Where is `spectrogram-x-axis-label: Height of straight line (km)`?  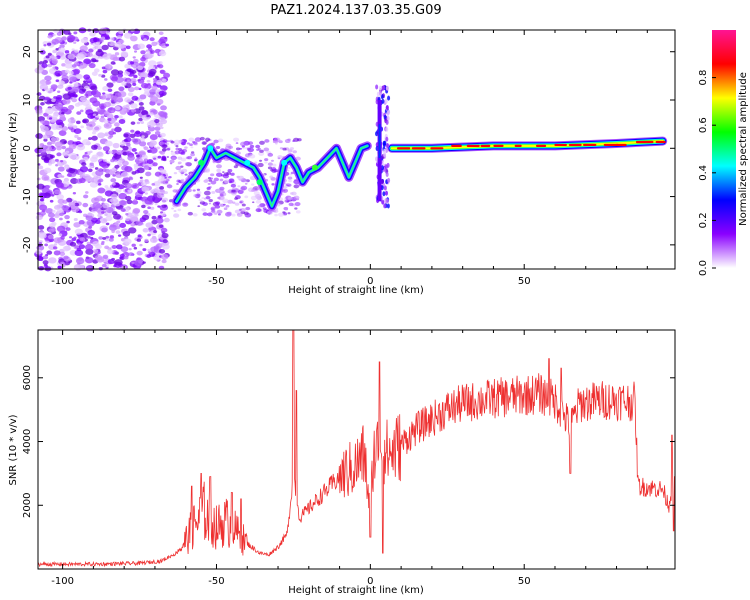 spectrogram-x-axis-label: Height of straight line (km) is located at coordinates (356, 290).